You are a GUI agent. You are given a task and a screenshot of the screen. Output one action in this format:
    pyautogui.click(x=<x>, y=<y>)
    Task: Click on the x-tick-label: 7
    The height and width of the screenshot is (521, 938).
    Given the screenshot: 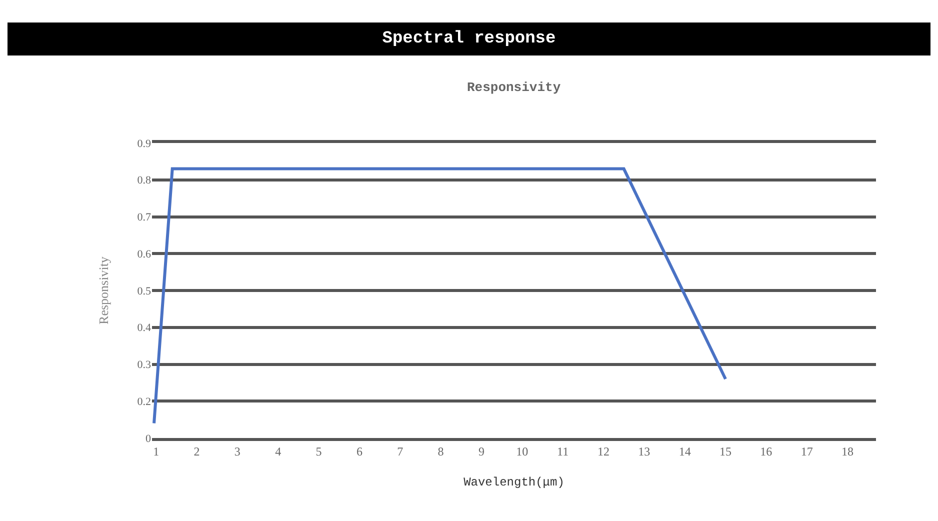 What is the action you would take?
    pyautogui.click(x=400, y=451)
    